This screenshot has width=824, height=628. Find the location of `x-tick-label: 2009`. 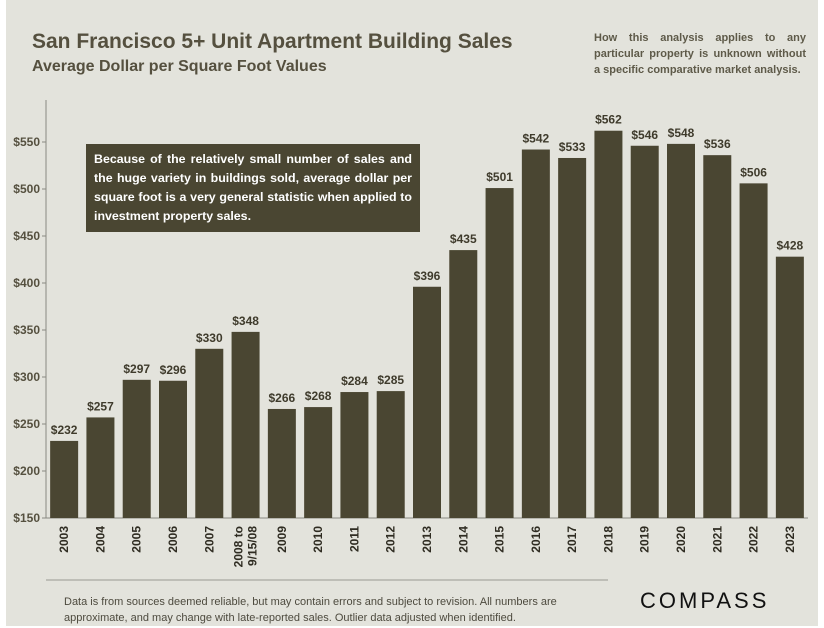

x-tick-label: 2009 is located at coordinates (282, 539).